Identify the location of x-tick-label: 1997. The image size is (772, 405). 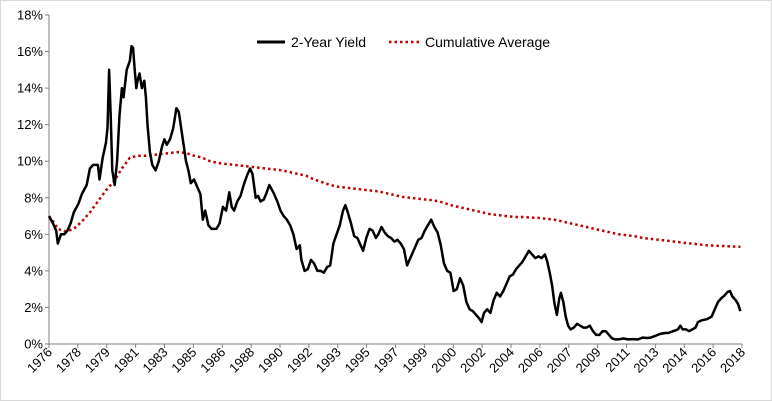
(386, 360).